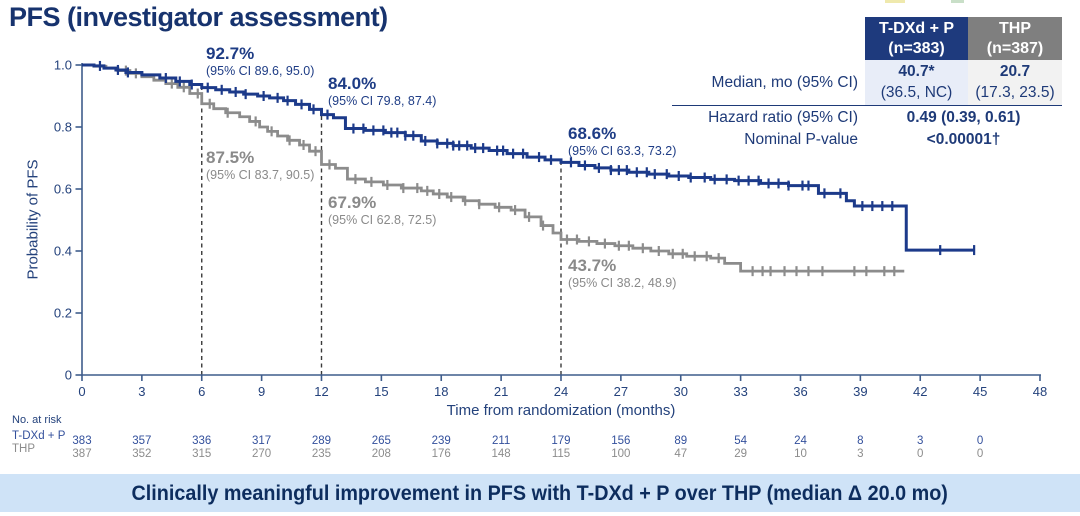 This screenshot has width=1080, height=516. Describe the element at coordinates (561, 410) in the screenshot. I see `x-axis-label: Time from randomization (months)` at that location.